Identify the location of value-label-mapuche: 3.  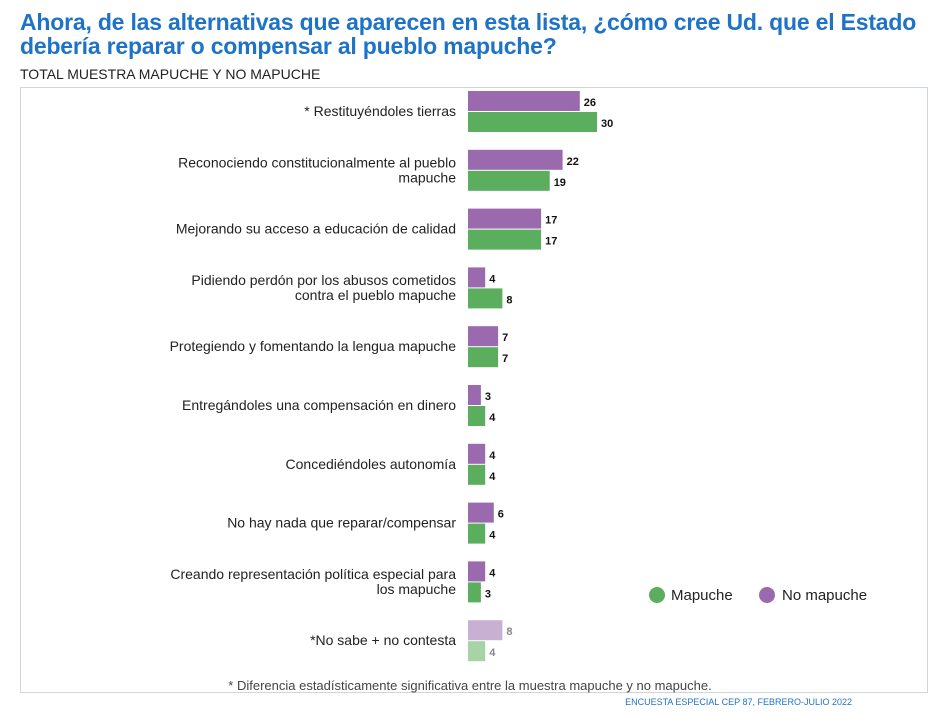
(488, 594).